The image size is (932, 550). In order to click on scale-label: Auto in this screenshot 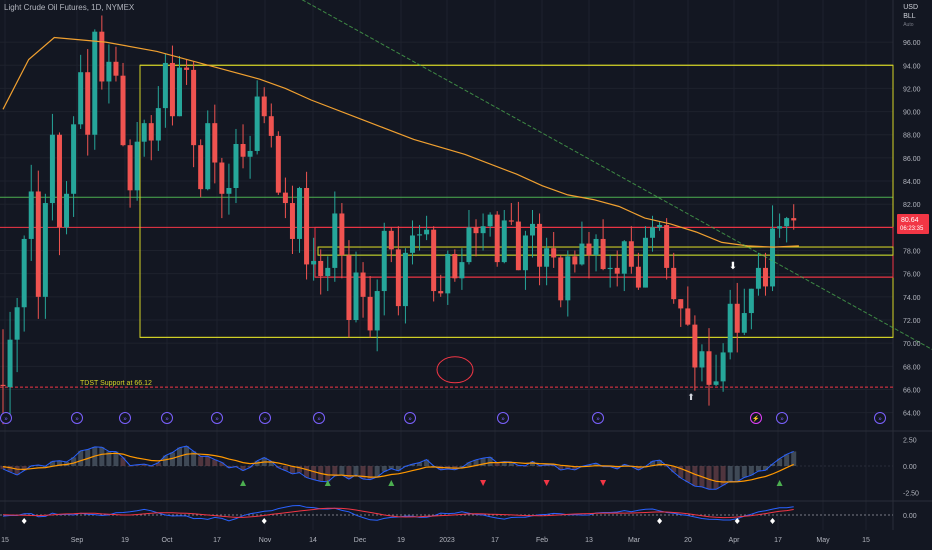, I will do `click(908, 25)`.